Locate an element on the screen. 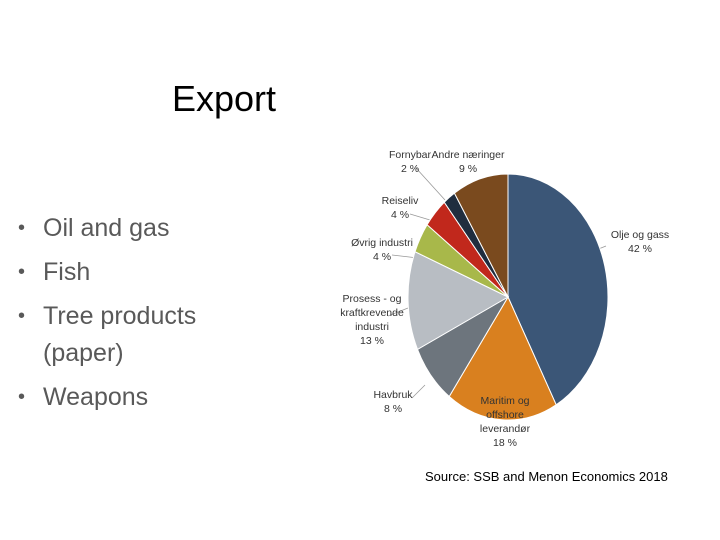 The width and height of the screenshot is (720, 540). slice-value: 42 % is located at coordinates (640, 249).